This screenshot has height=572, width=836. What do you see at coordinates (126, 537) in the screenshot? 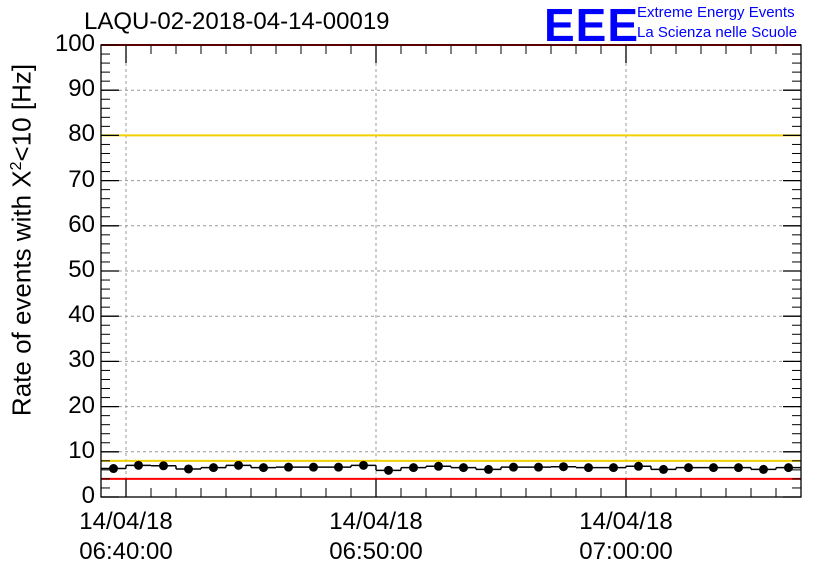
I see `x-tick-label: 14/04/18 06:40:00` at bounding box center [126, 537].